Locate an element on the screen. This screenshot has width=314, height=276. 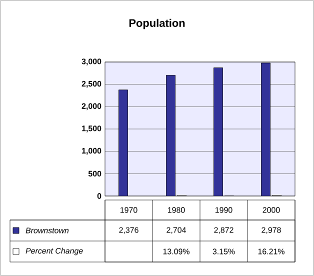
chart-title: Population is located at coordinates (157, 24).